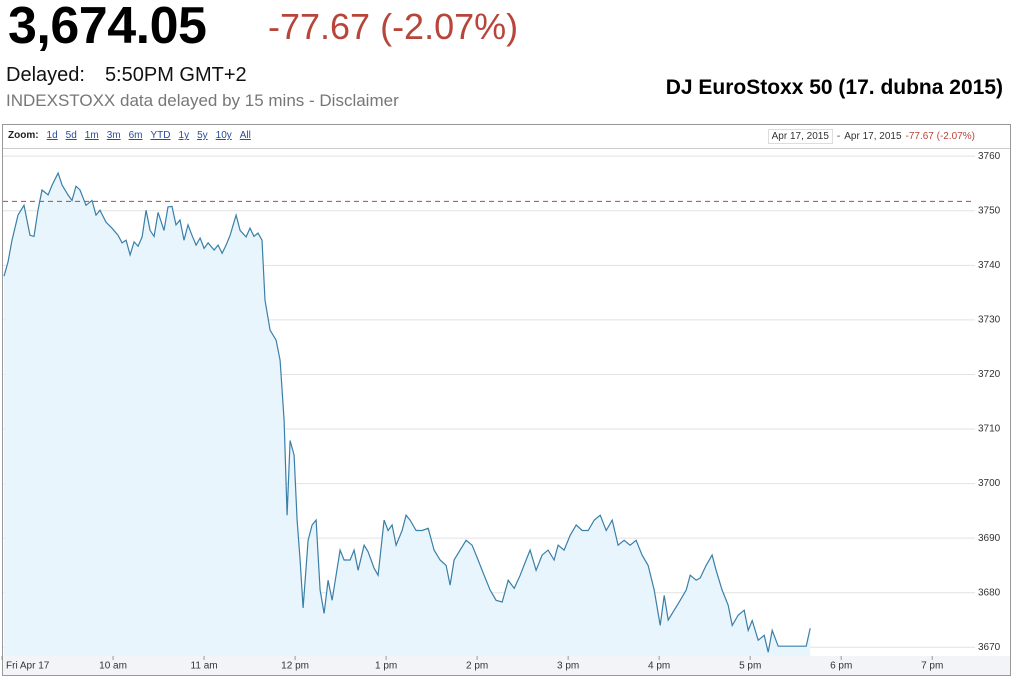 The image size is (1013, 677). Describe the element at coordinates (202, 135) in the screenshot. I see `zoom-option: 5y` at that location.